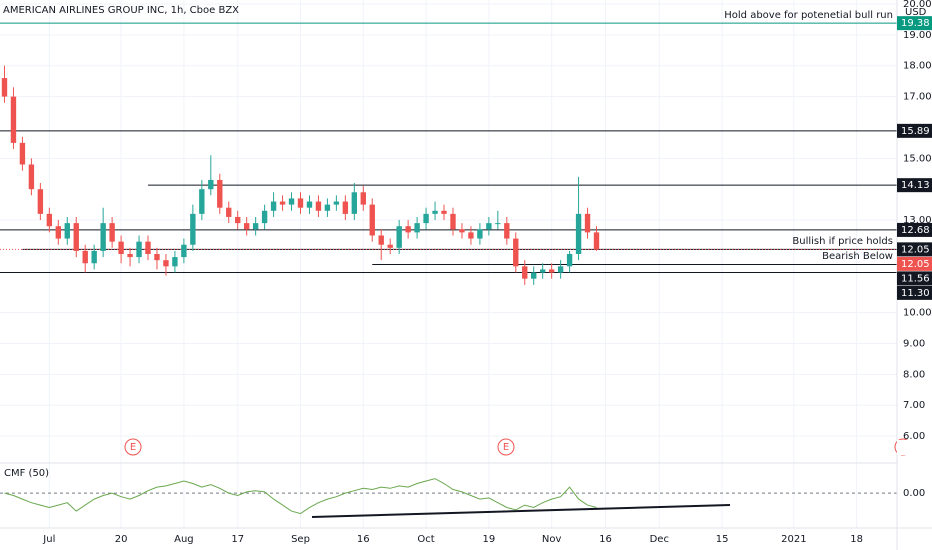  What do you see at coordinates (917, 66) in the screenshot?
I see `y-tick-label: 18.00` at bounding box center [917, 66].